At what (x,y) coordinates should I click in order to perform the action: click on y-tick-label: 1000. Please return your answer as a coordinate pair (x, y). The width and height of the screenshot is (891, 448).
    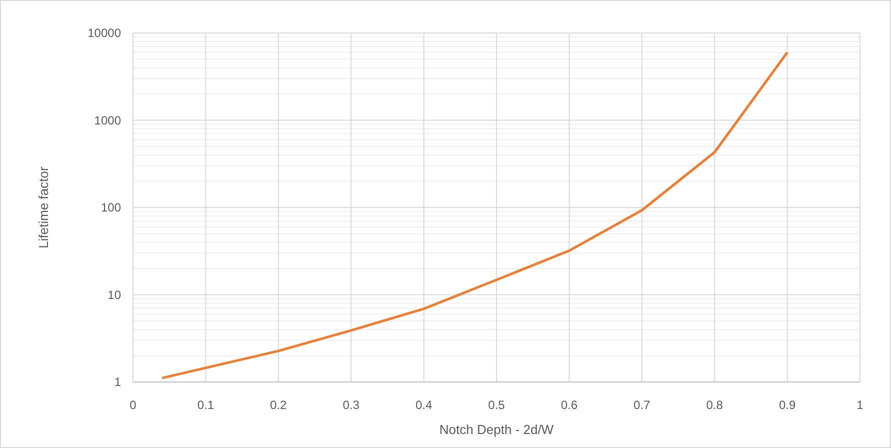
    Looking at the image, I should click on (108, 120).